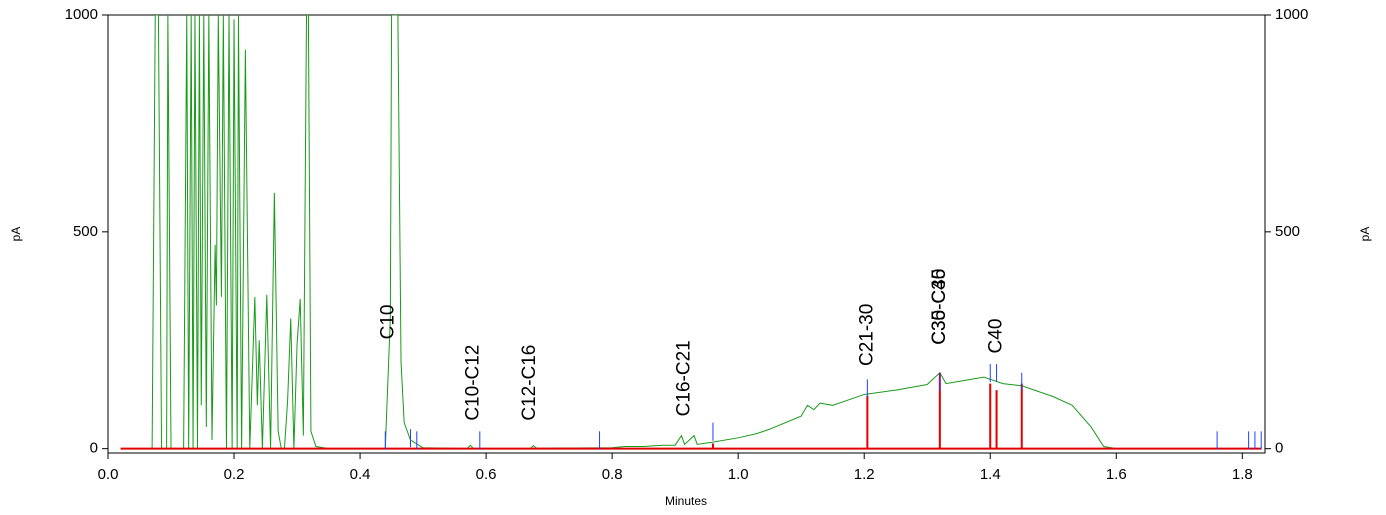 Image resolution: width=1386 pixels, height=515 pixels. I want to click on x-tick-label: 1.0, so click(738, 474).